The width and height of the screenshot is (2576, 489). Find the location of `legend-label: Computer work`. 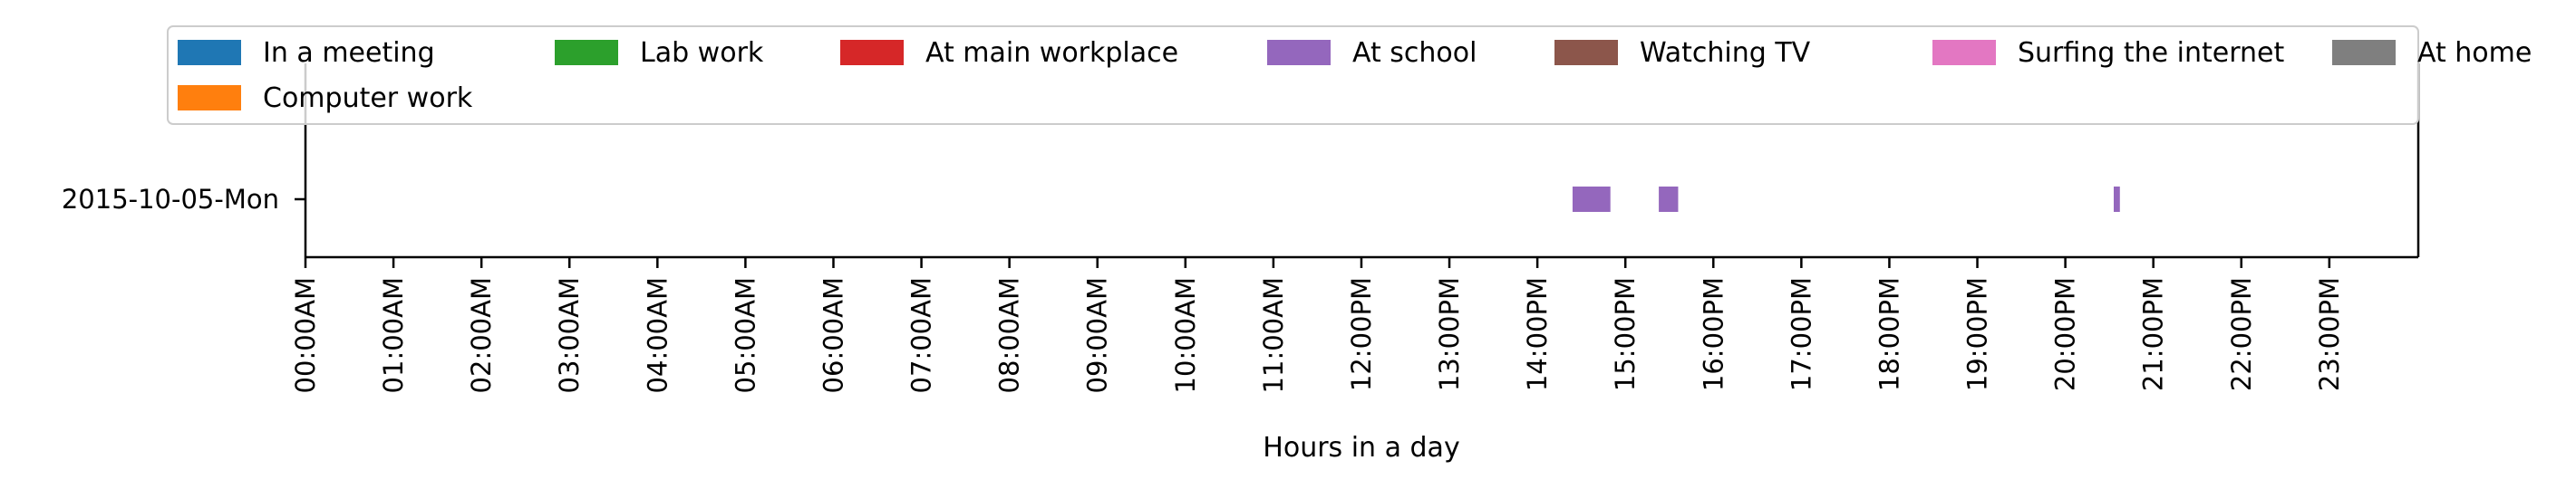

legend-label: Computer work is located at coordinates (368, 98).